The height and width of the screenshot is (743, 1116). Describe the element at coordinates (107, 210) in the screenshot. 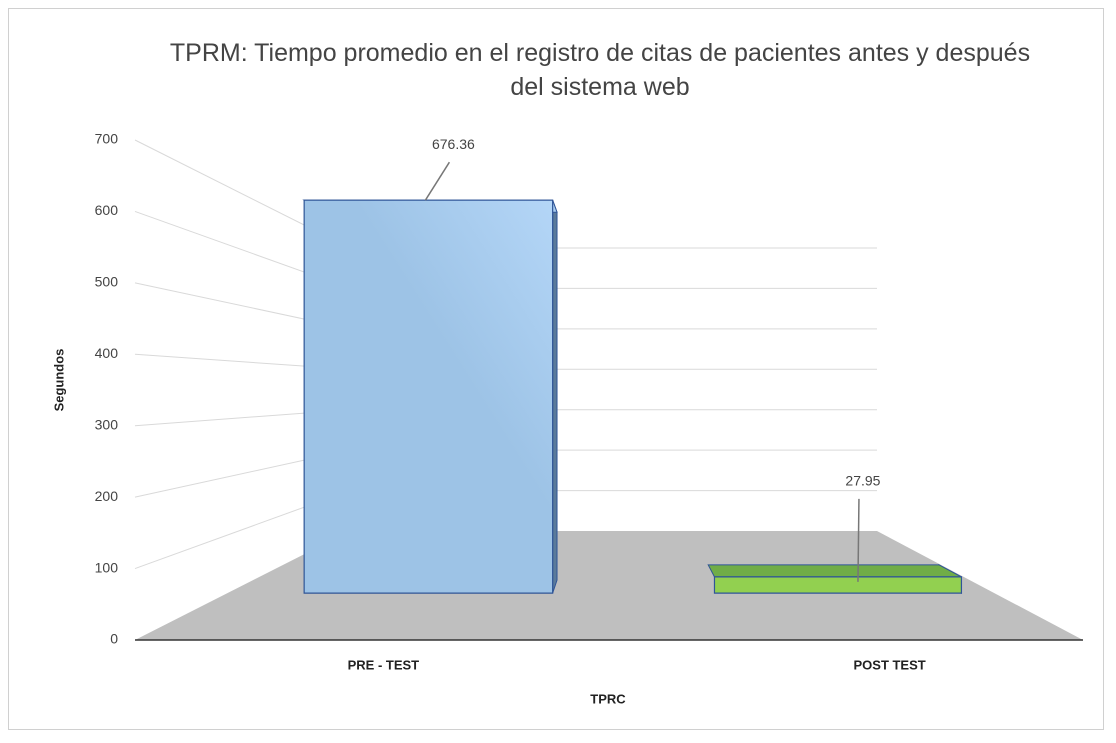

I see `y-tick-label: 600` at that location.